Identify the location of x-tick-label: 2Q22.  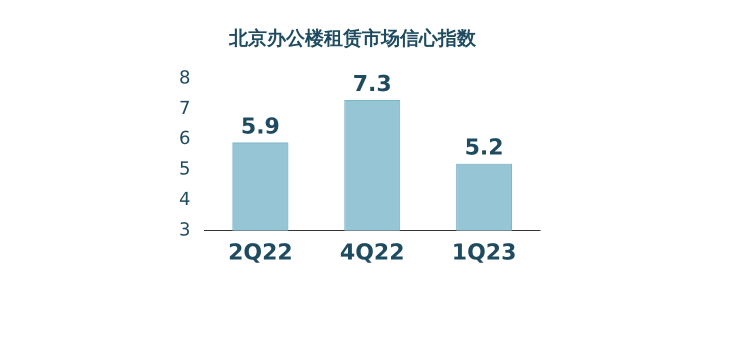
(260, 253).